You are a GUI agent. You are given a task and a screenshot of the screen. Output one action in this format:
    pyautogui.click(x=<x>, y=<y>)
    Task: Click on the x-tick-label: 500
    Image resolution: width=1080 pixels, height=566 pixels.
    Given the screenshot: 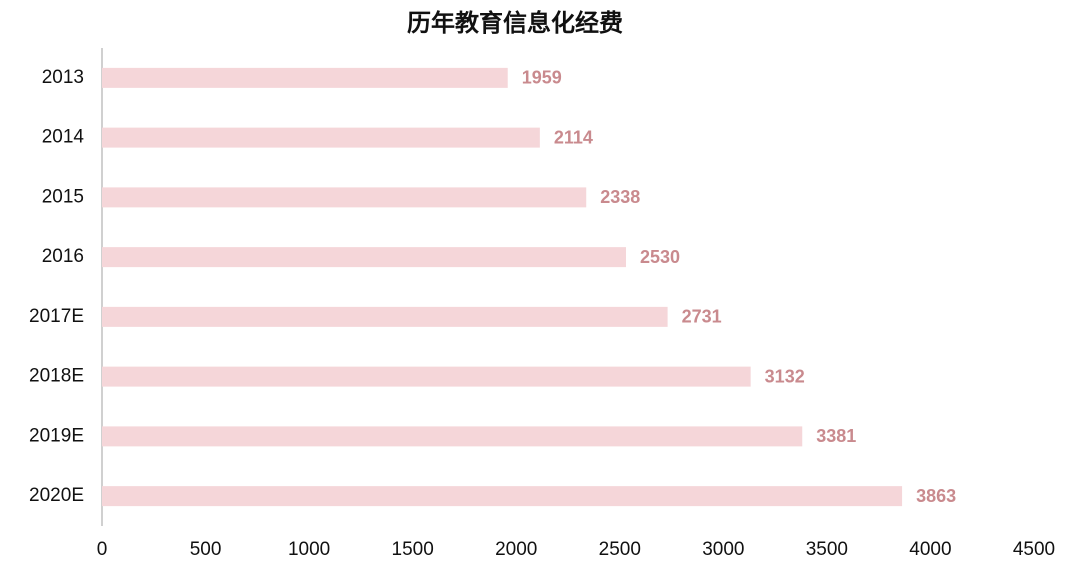 What is the action you would take?
    pyautogui.click(x=206, y=549)
    